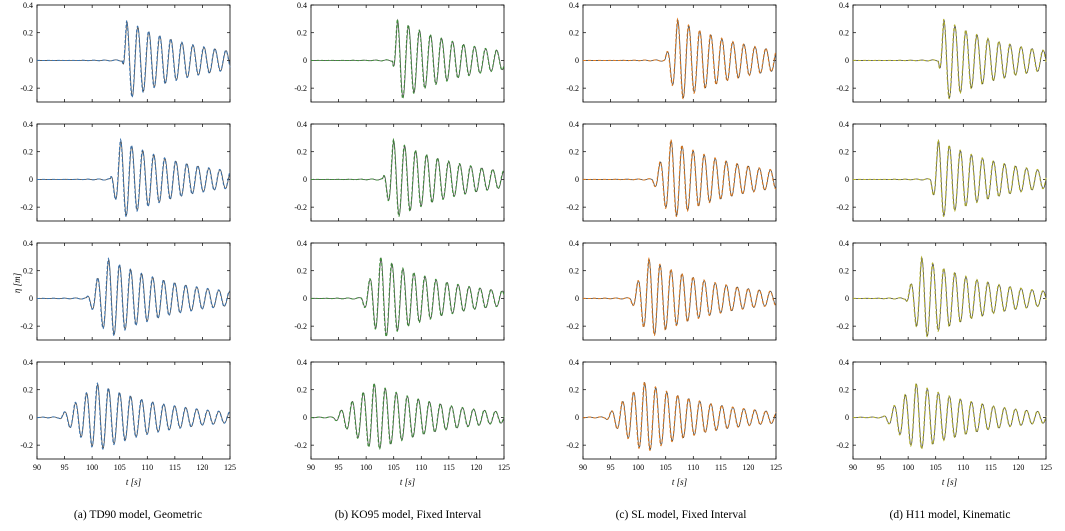 This screenshot has width=1065, height=531. I want to click on subplot-3-3: -0.2 0 0.2 0.4 90 95 100 105 110 115 120 125 t [s], so click(944, 422).